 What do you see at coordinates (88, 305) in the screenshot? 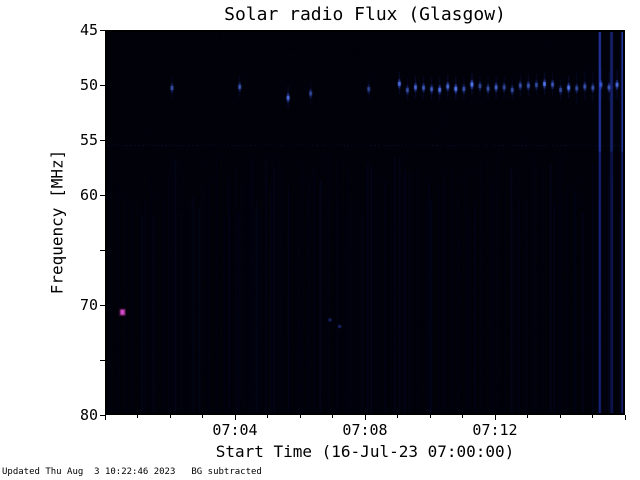
I see `y-tick-label: 70` at bounding box center [88, 305].